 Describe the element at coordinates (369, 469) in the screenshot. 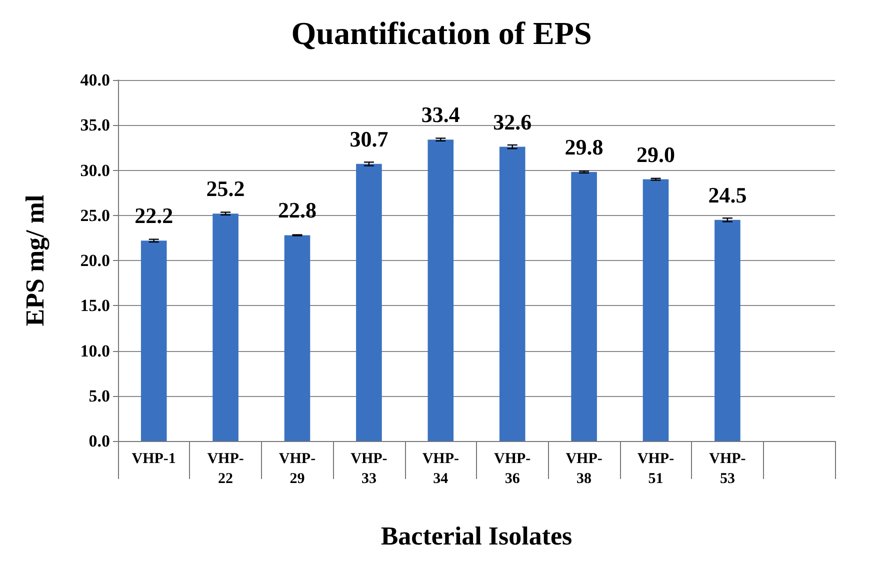

I see `x-tick-label: VHP-33` at that location.